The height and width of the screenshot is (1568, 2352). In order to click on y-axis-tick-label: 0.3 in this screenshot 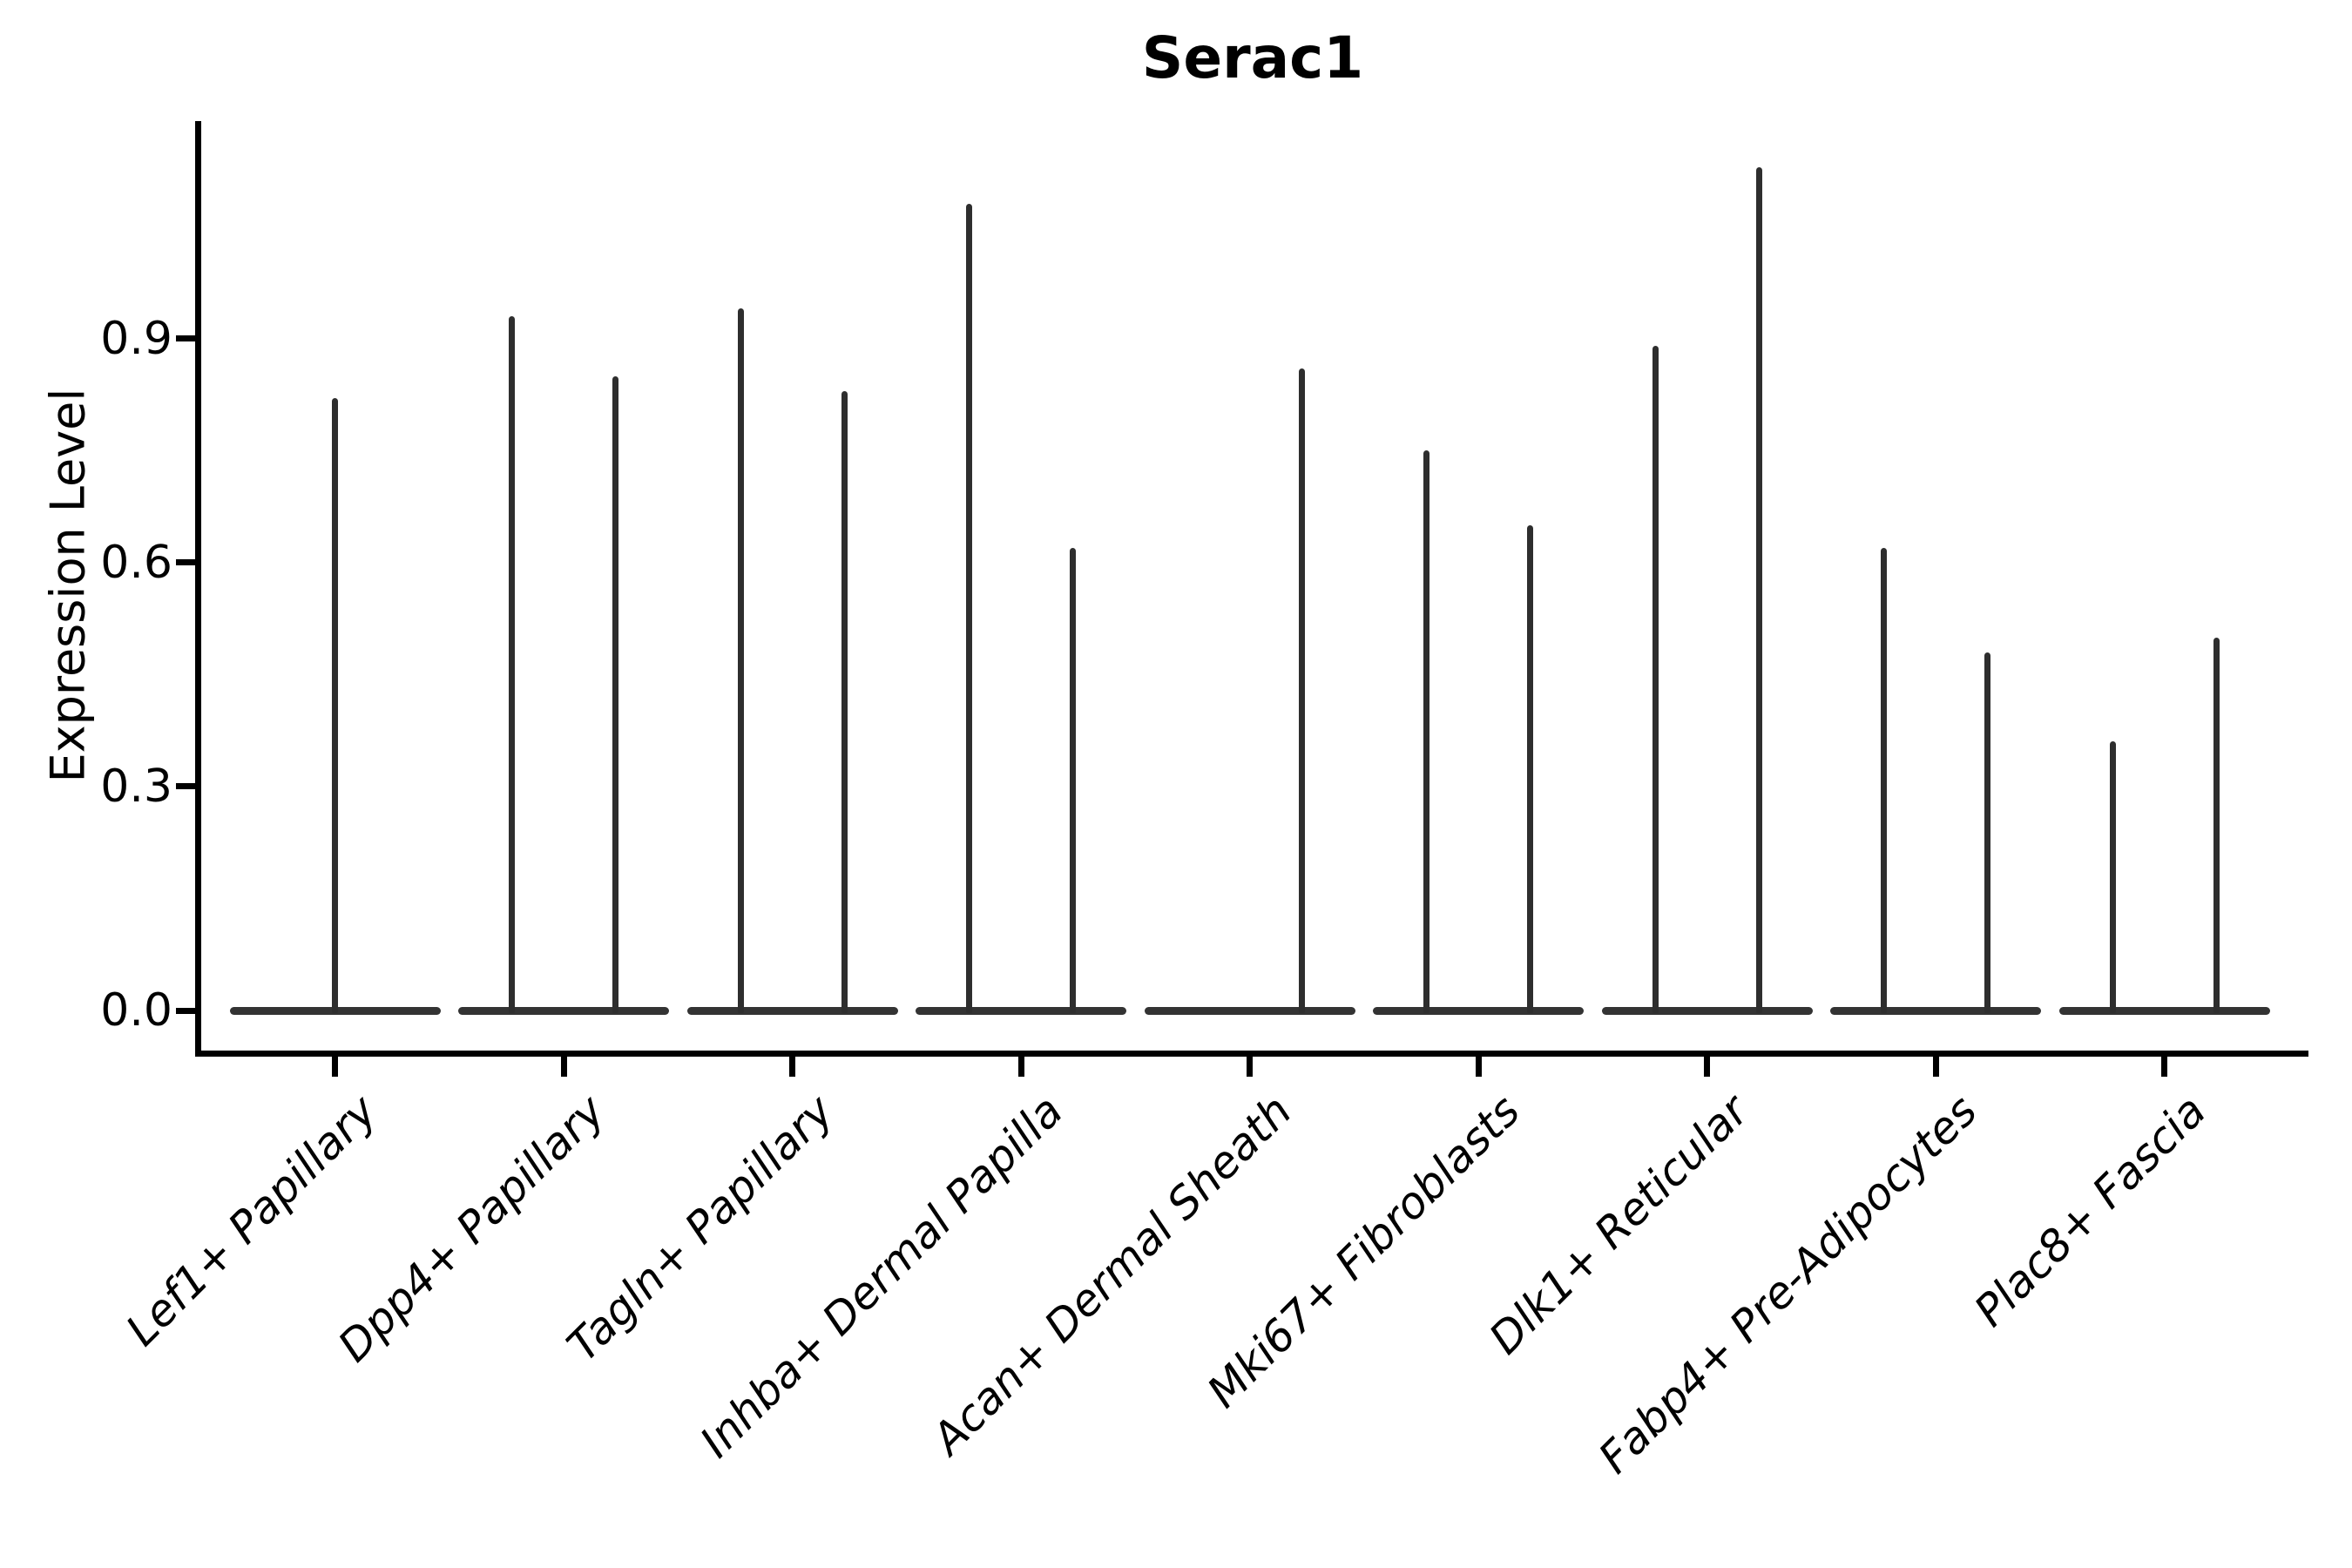, I will do `click(136, 786)`.